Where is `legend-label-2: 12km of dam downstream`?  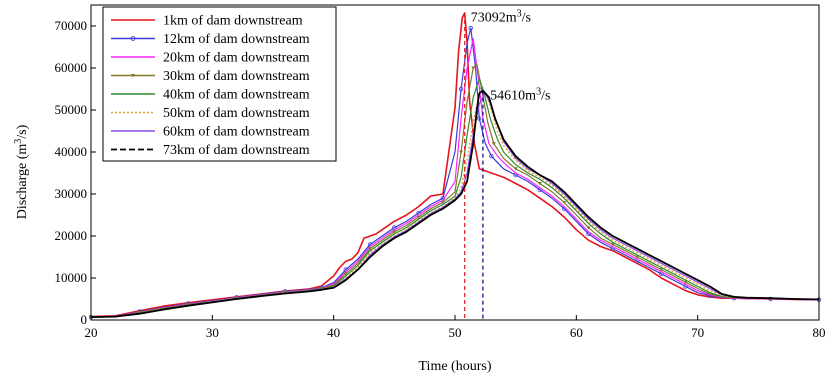 legend-label-2: 12km of dam downstream is located at coordinates (236, 39).